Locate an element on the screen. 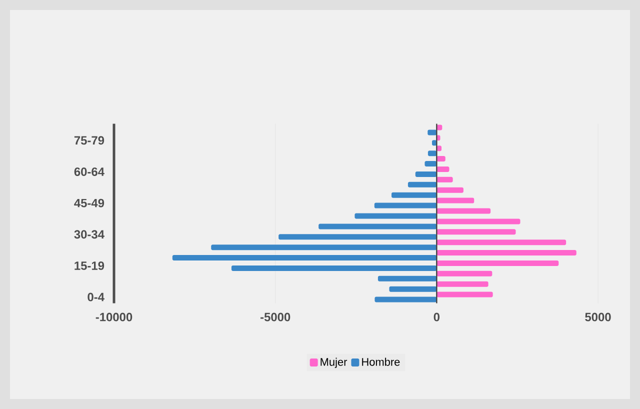 Image resolution: width=640 pixels, height=409 pixels. legend-label: Hombre is located at coordinates (381, 362).